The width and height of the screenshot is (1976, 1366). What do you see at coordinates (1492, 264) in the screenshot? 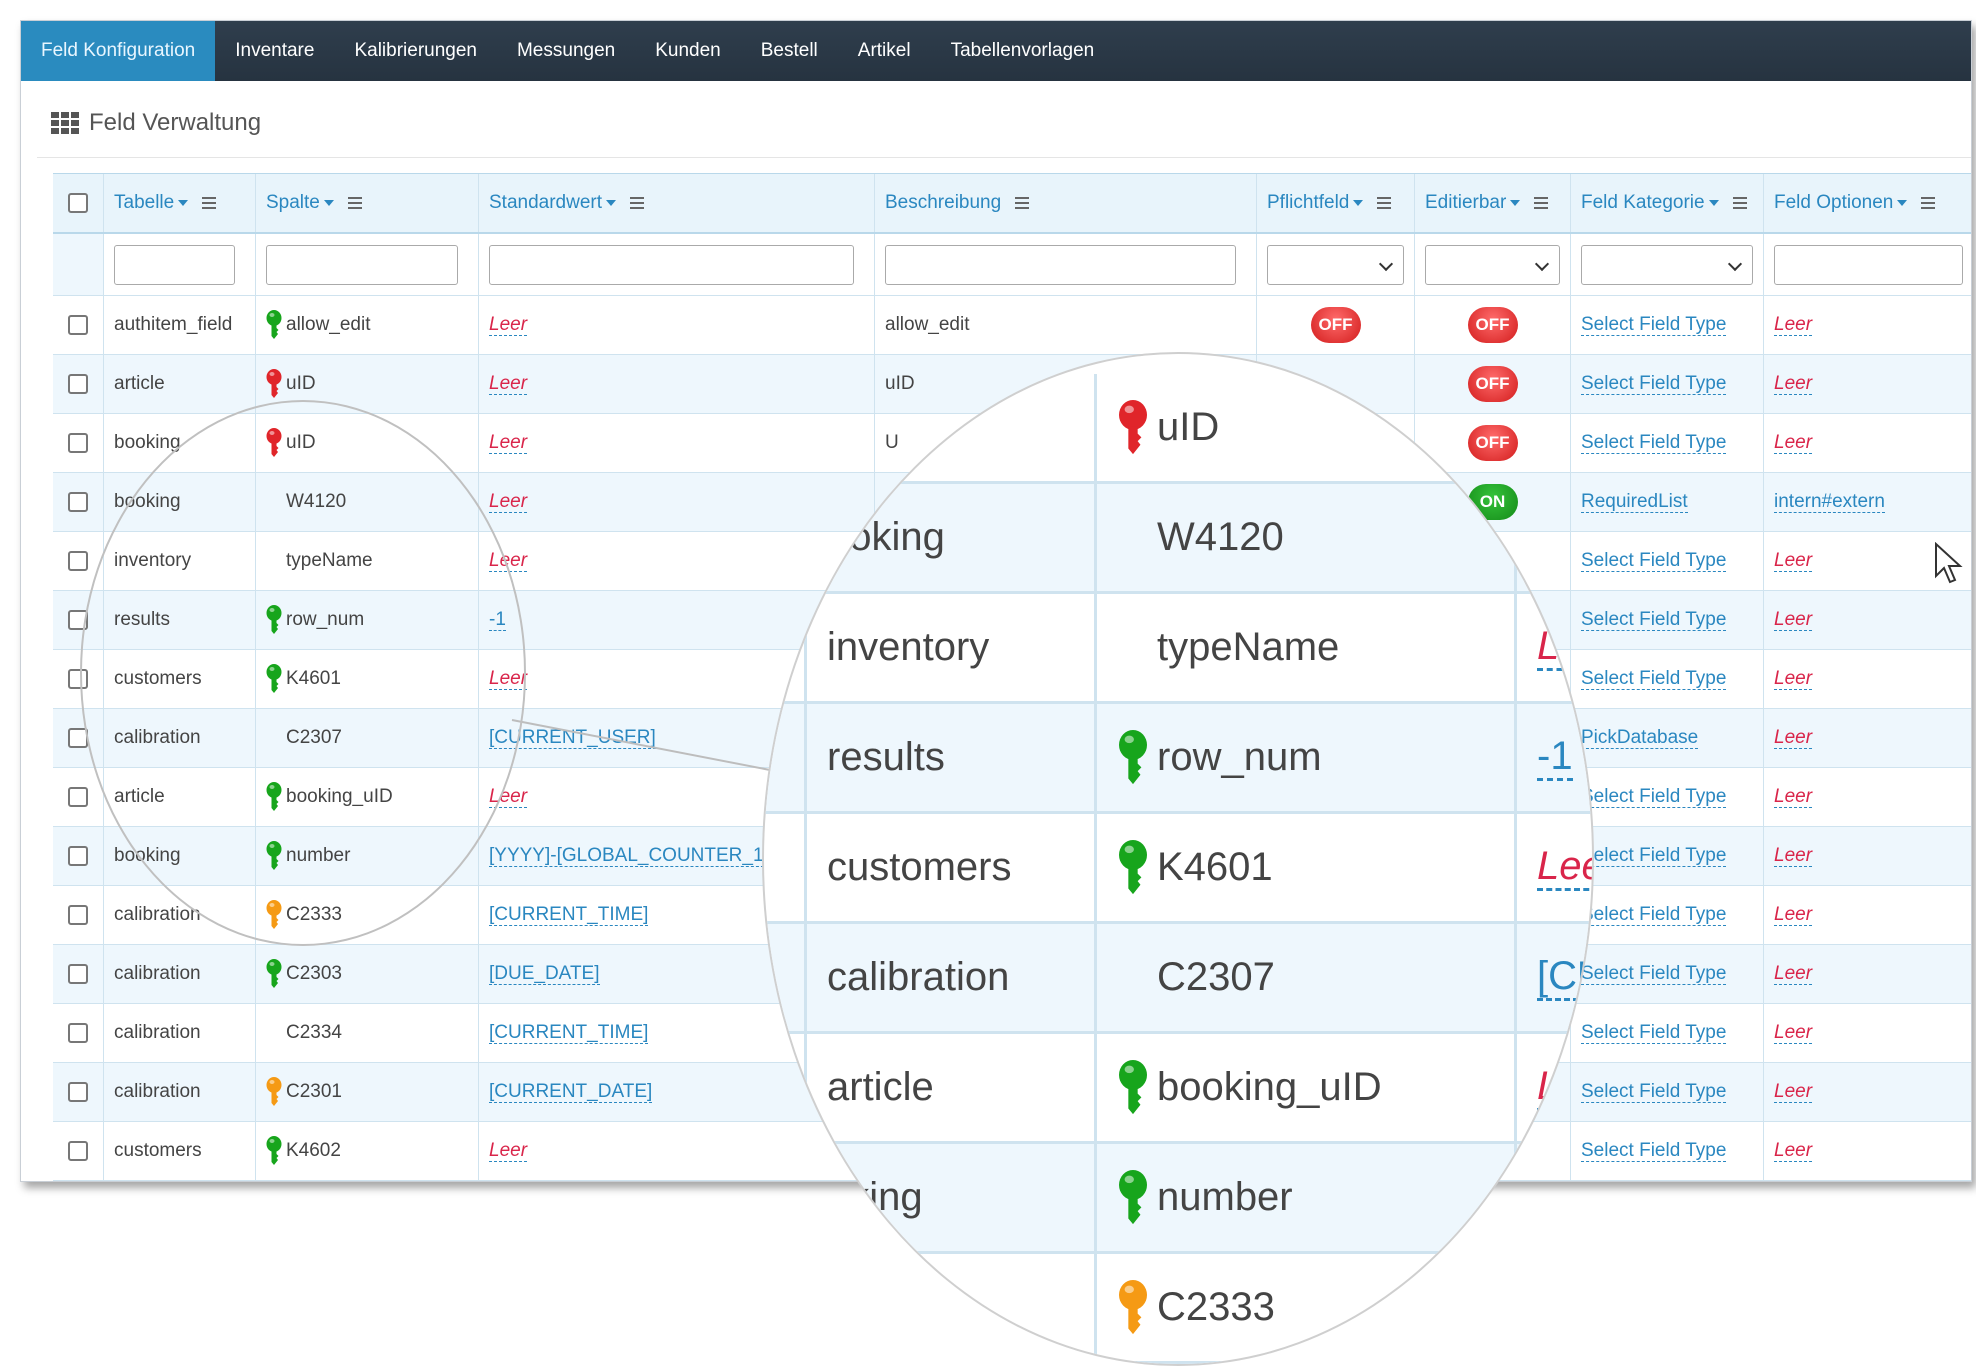
I see `filter-editierbar-select` at bounding box center [1492, 264].